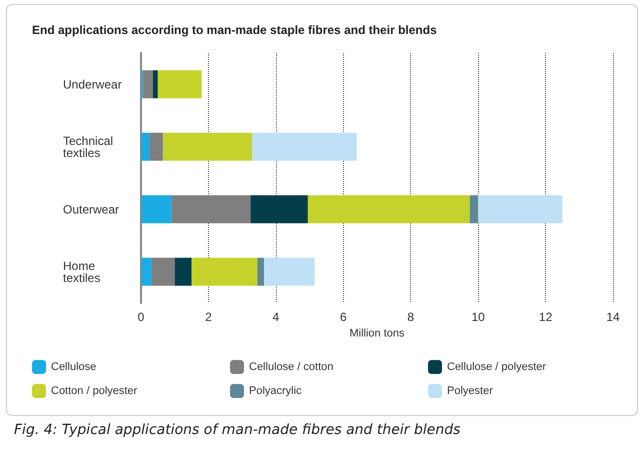 This screenshot has height=461, width=644. Describe the element at coordinates (545, 317) in the screenshot. I see `x-tick-label: 12` at that location.